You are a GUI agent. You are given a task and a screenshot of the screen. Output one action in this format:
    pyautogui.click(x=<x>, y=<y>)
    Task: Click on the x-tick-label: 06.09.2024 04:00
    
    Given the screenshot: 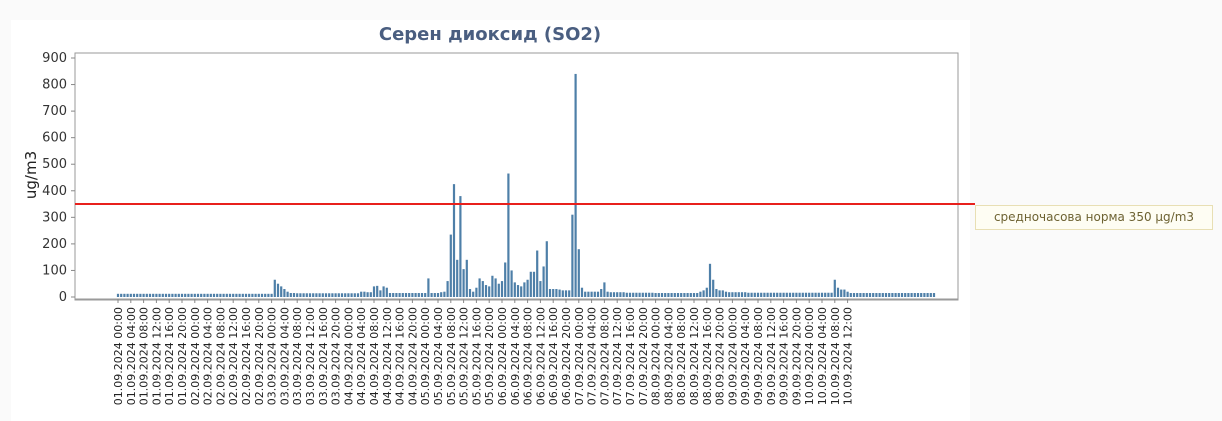 What is the action you would take?
    pyautogui.click(x=515, y=356)
    